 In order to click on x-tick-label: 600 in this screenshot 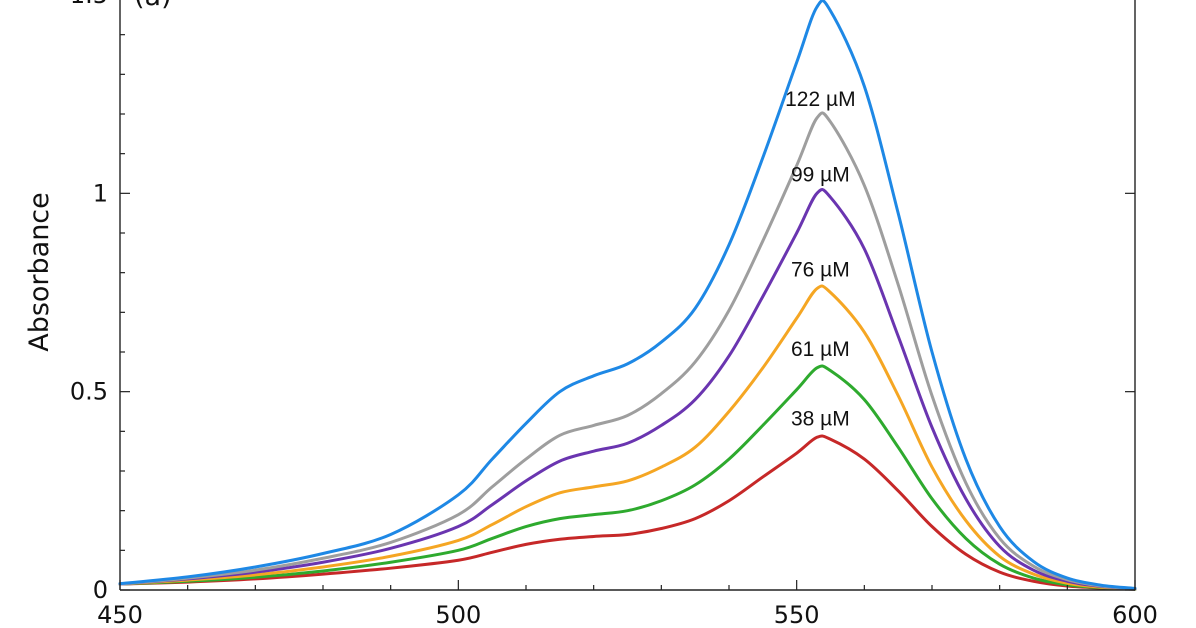, I will do `click(1135, 614)`.